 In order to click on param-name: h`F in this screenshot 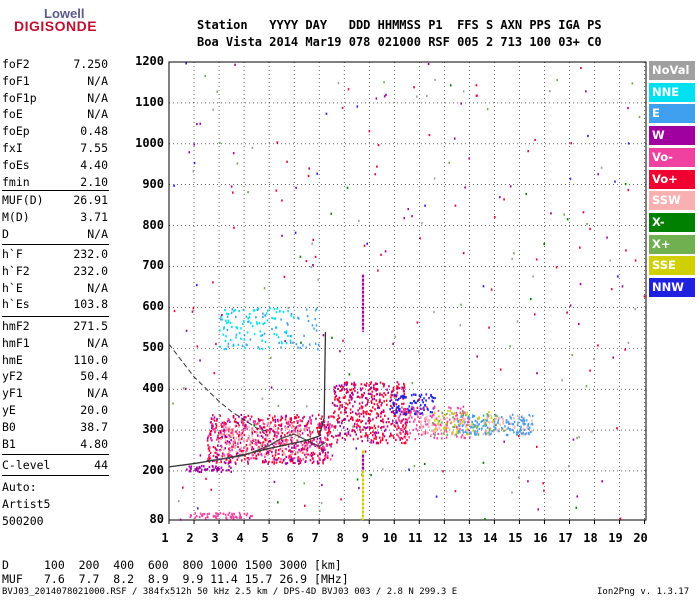, I will do `click(12, 254)`.